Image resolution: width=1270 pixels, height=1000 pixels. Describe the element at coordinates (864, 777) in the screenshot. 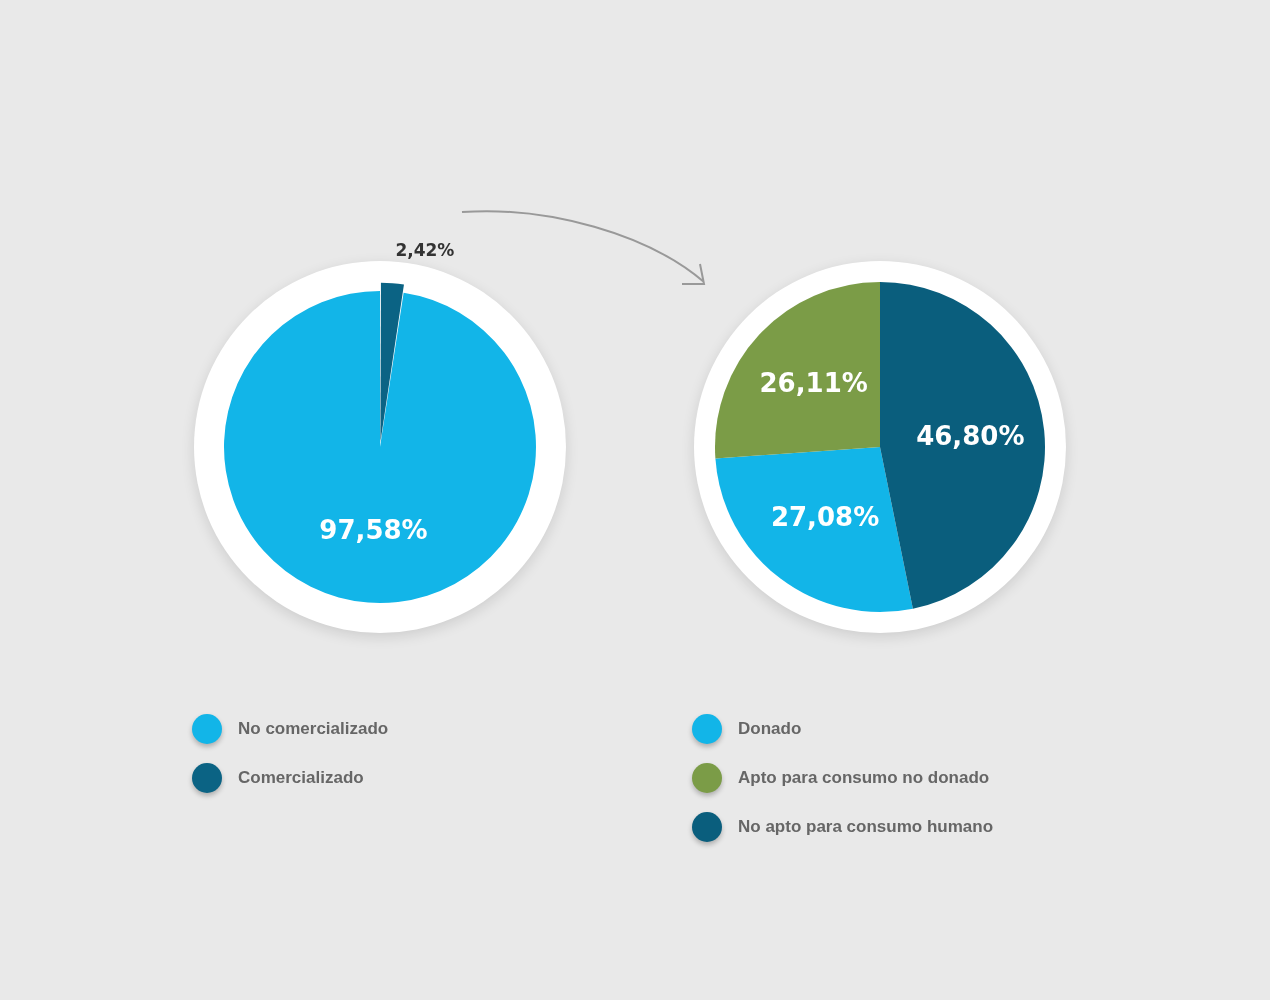

I see `legend-label: Apto para consumo no donado` at that location.